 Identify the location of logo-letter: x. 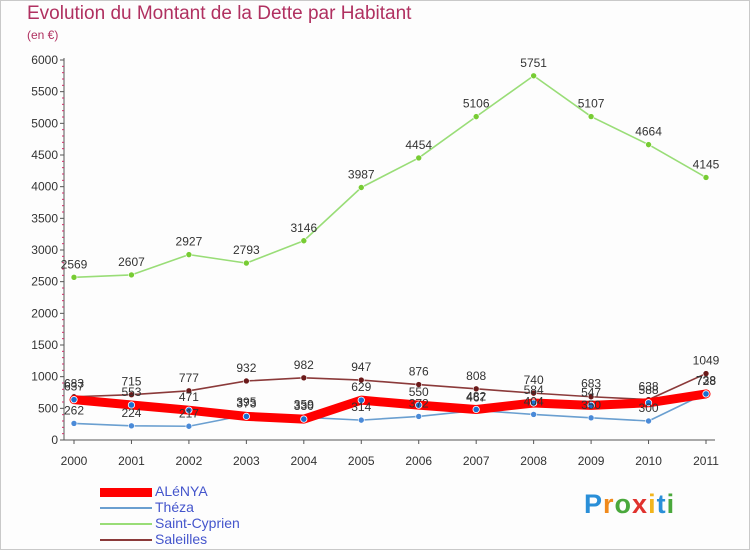
(640, 504).